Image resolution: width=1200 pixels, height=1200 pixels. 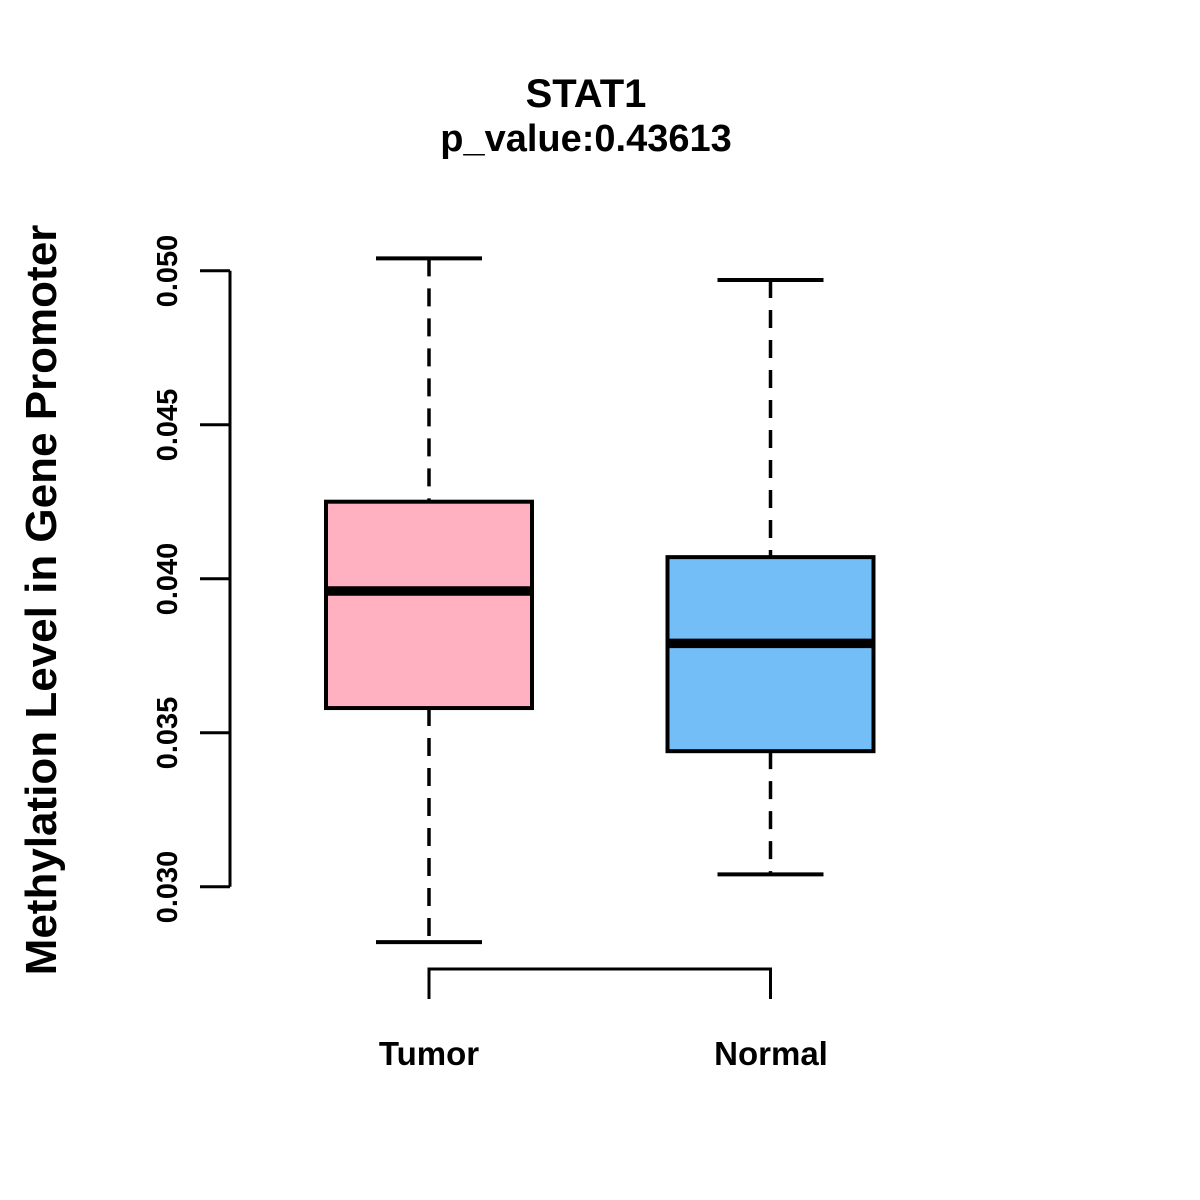 What do you see at coordinates (586, 94) in the screenshot?
I see `chart-title: STAT1` at bounding box center [586, 94].